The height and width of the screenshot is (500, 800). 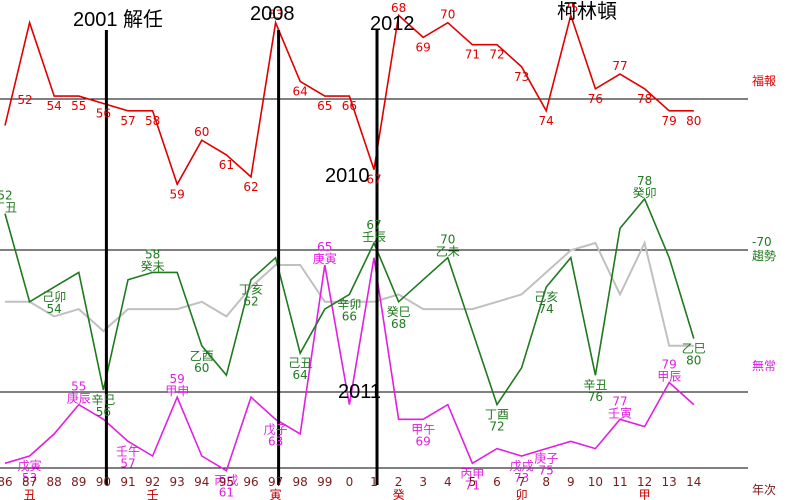 I want to click on x-tick-98: 98, so click(x=300, y=482).